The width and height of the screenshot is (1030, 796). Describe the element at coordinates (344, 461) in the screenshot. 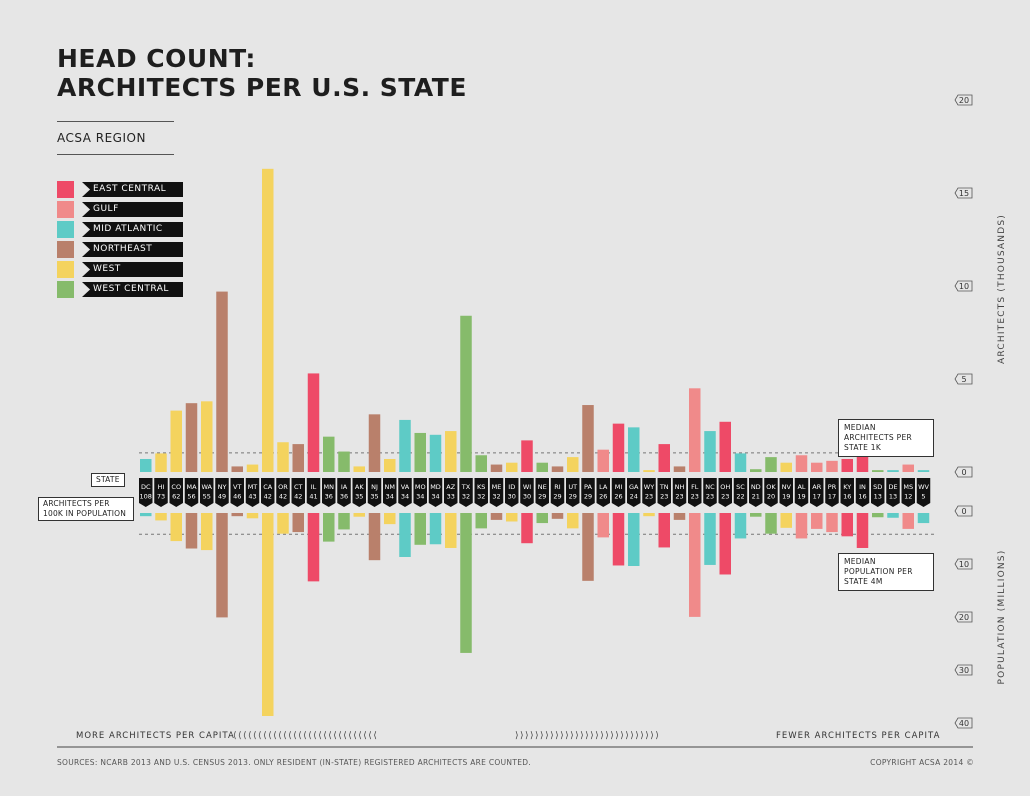

I see `bar-architects-ia` at that location.